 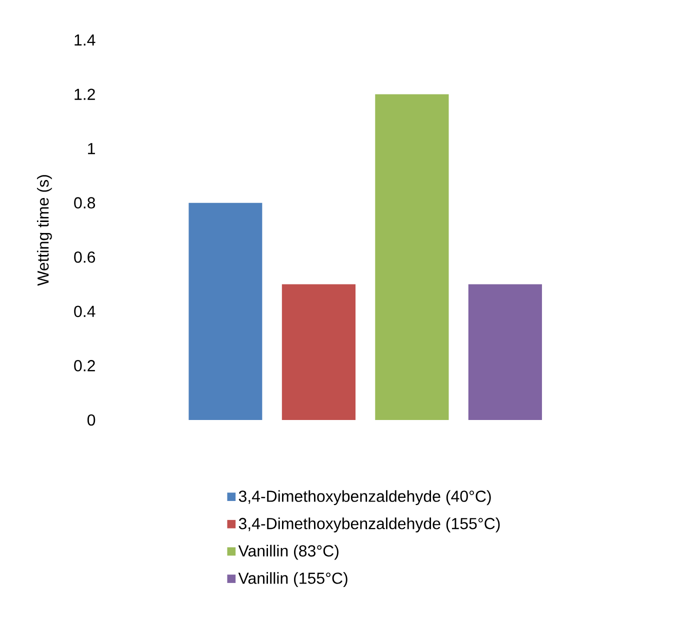 I want to click on y-axis-title: Wetting time (s), so click(x=44, y=230).